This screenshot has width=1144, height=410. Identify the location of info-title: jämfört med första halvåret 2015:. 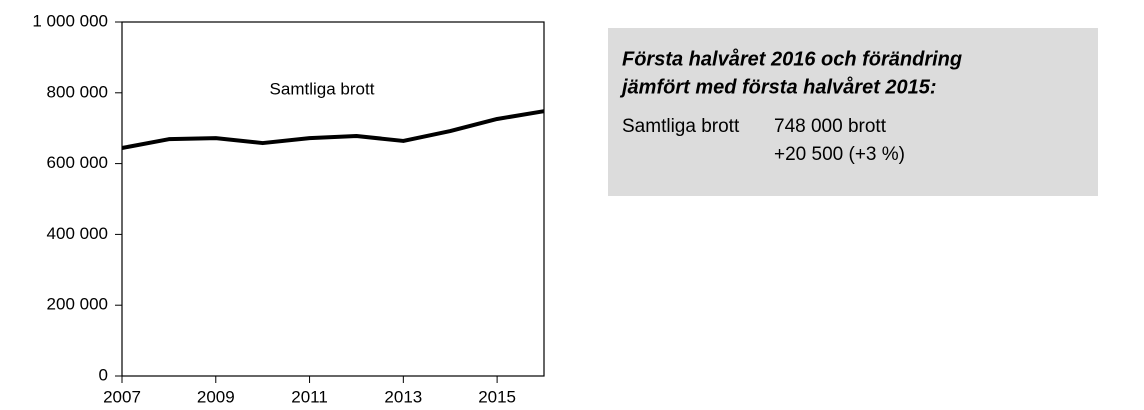
(778, 86).